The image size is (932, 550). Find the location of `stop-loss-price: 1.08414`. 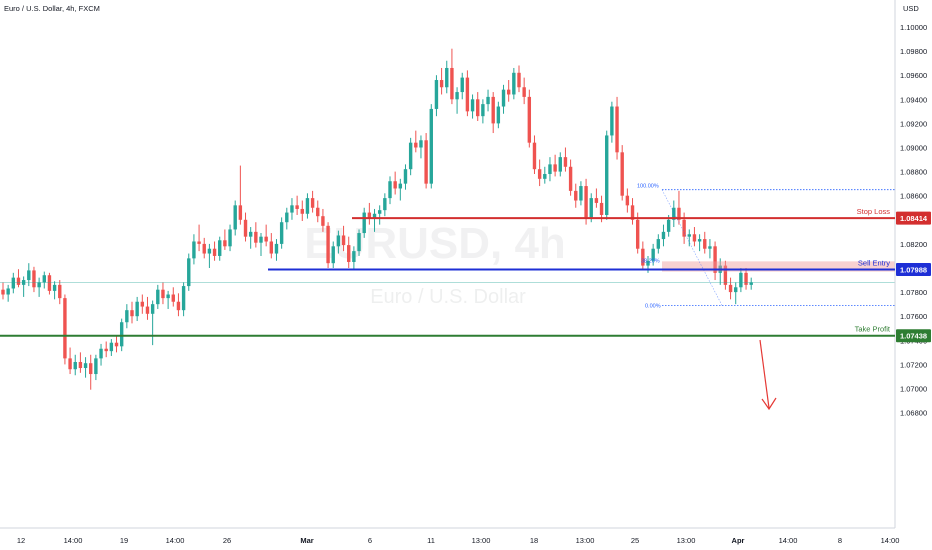

stop-loss-price: 1.08414 is located at coordinates (914, 218).